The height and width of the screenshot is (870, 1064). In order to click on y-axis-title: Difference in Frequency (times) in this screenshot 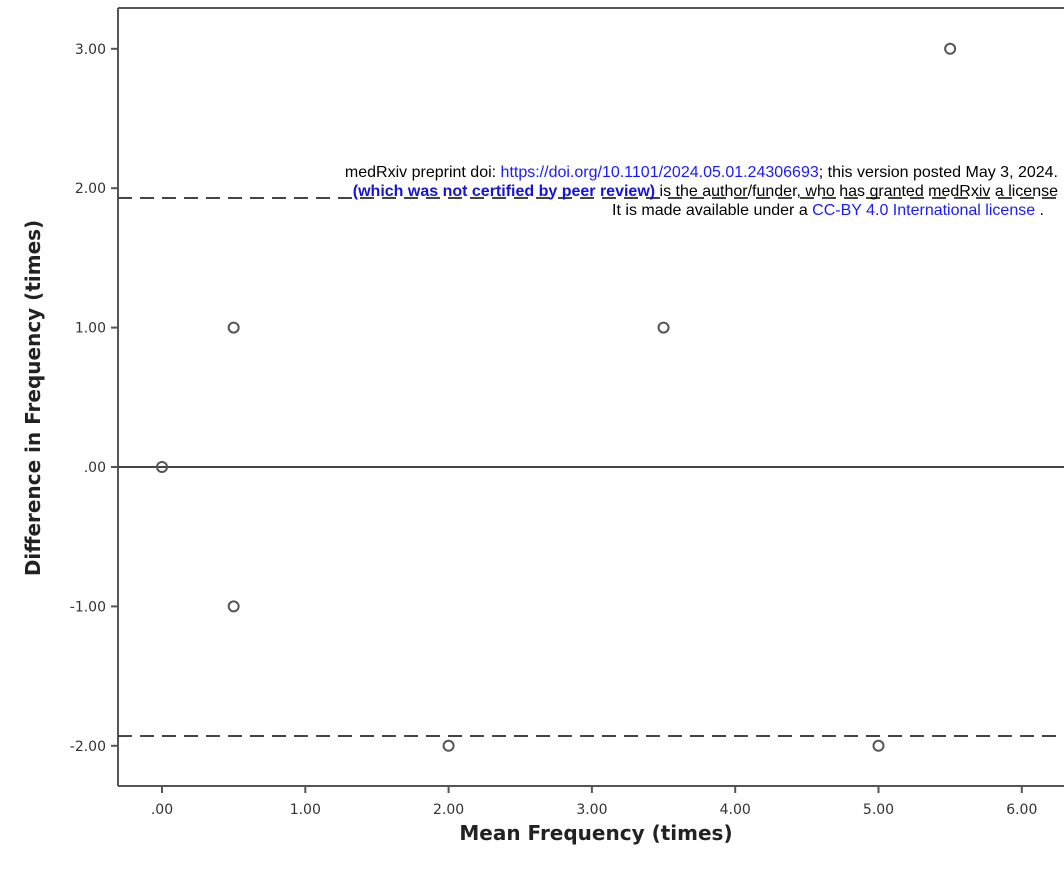, I will do `click(33, 398)`.